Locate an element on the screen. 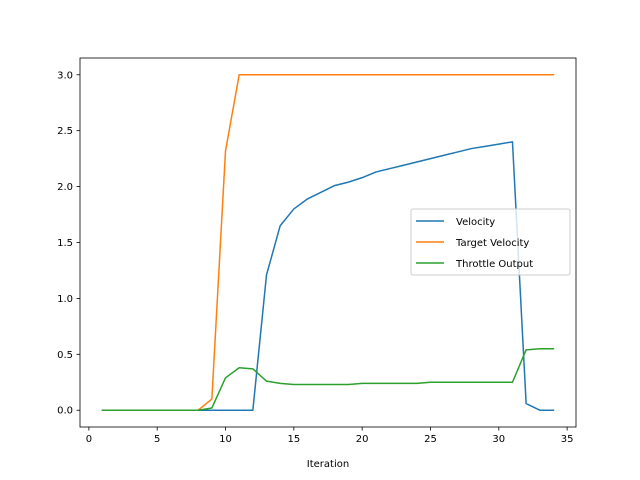  x-axis-label: Iteration is located at coordinates (328, 464).